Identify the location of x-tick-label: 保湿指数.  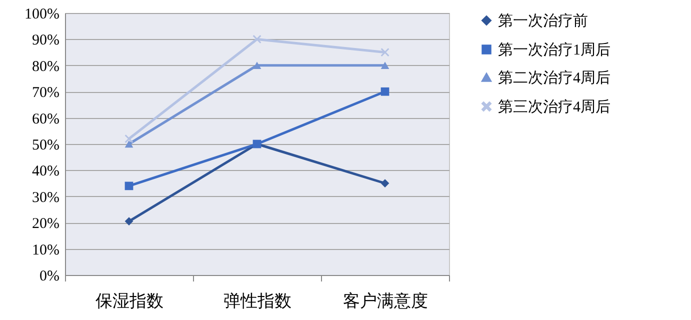
(130, 302).